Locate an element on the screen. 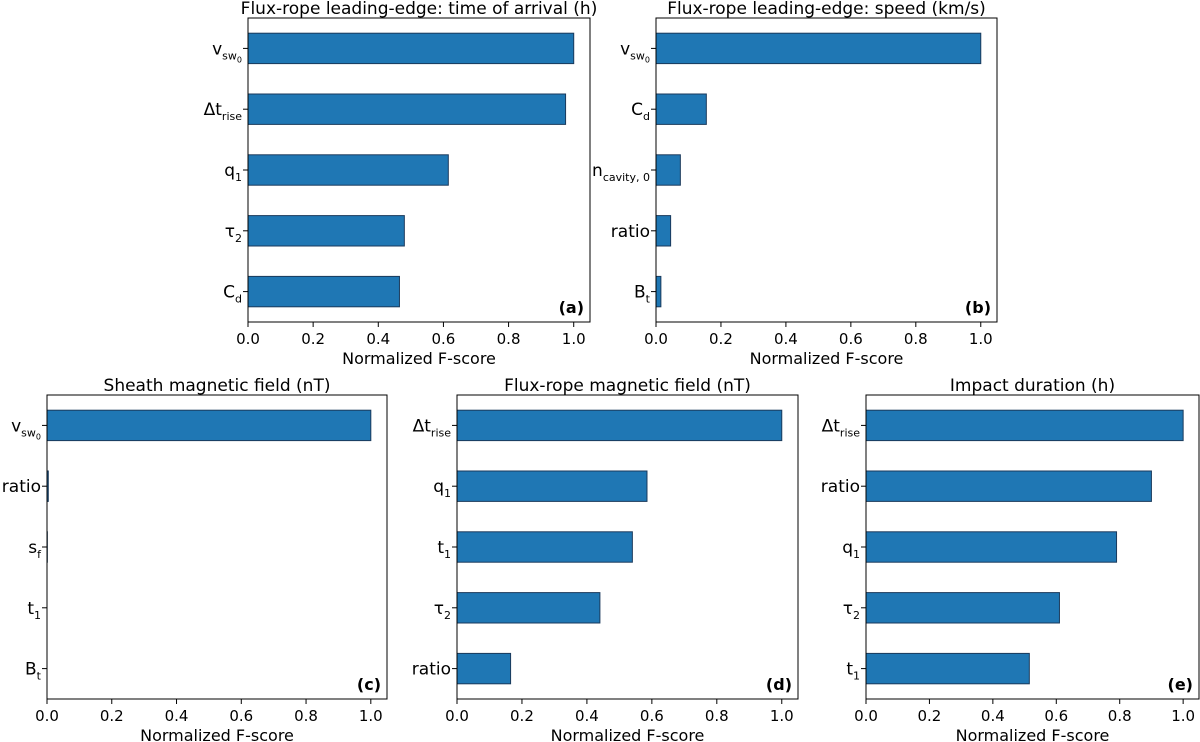  chart-title: Flux-rope magnetic field (nT) is located at coordinates (627, 386).